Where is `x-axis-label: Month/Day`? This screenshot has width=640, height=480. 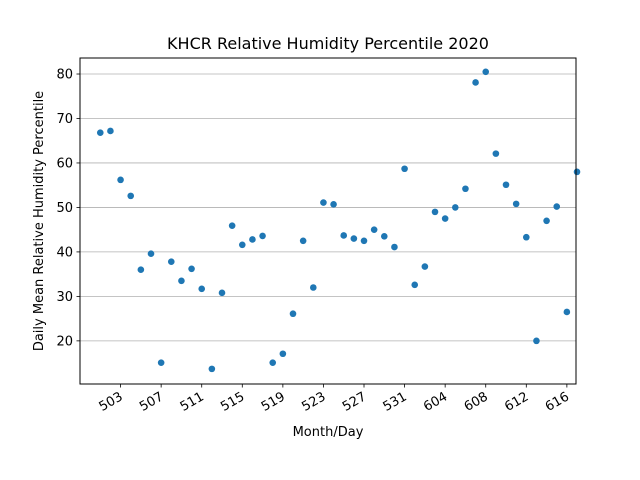
x-axis-label: Month/Day is located at coordinates (328, 432).